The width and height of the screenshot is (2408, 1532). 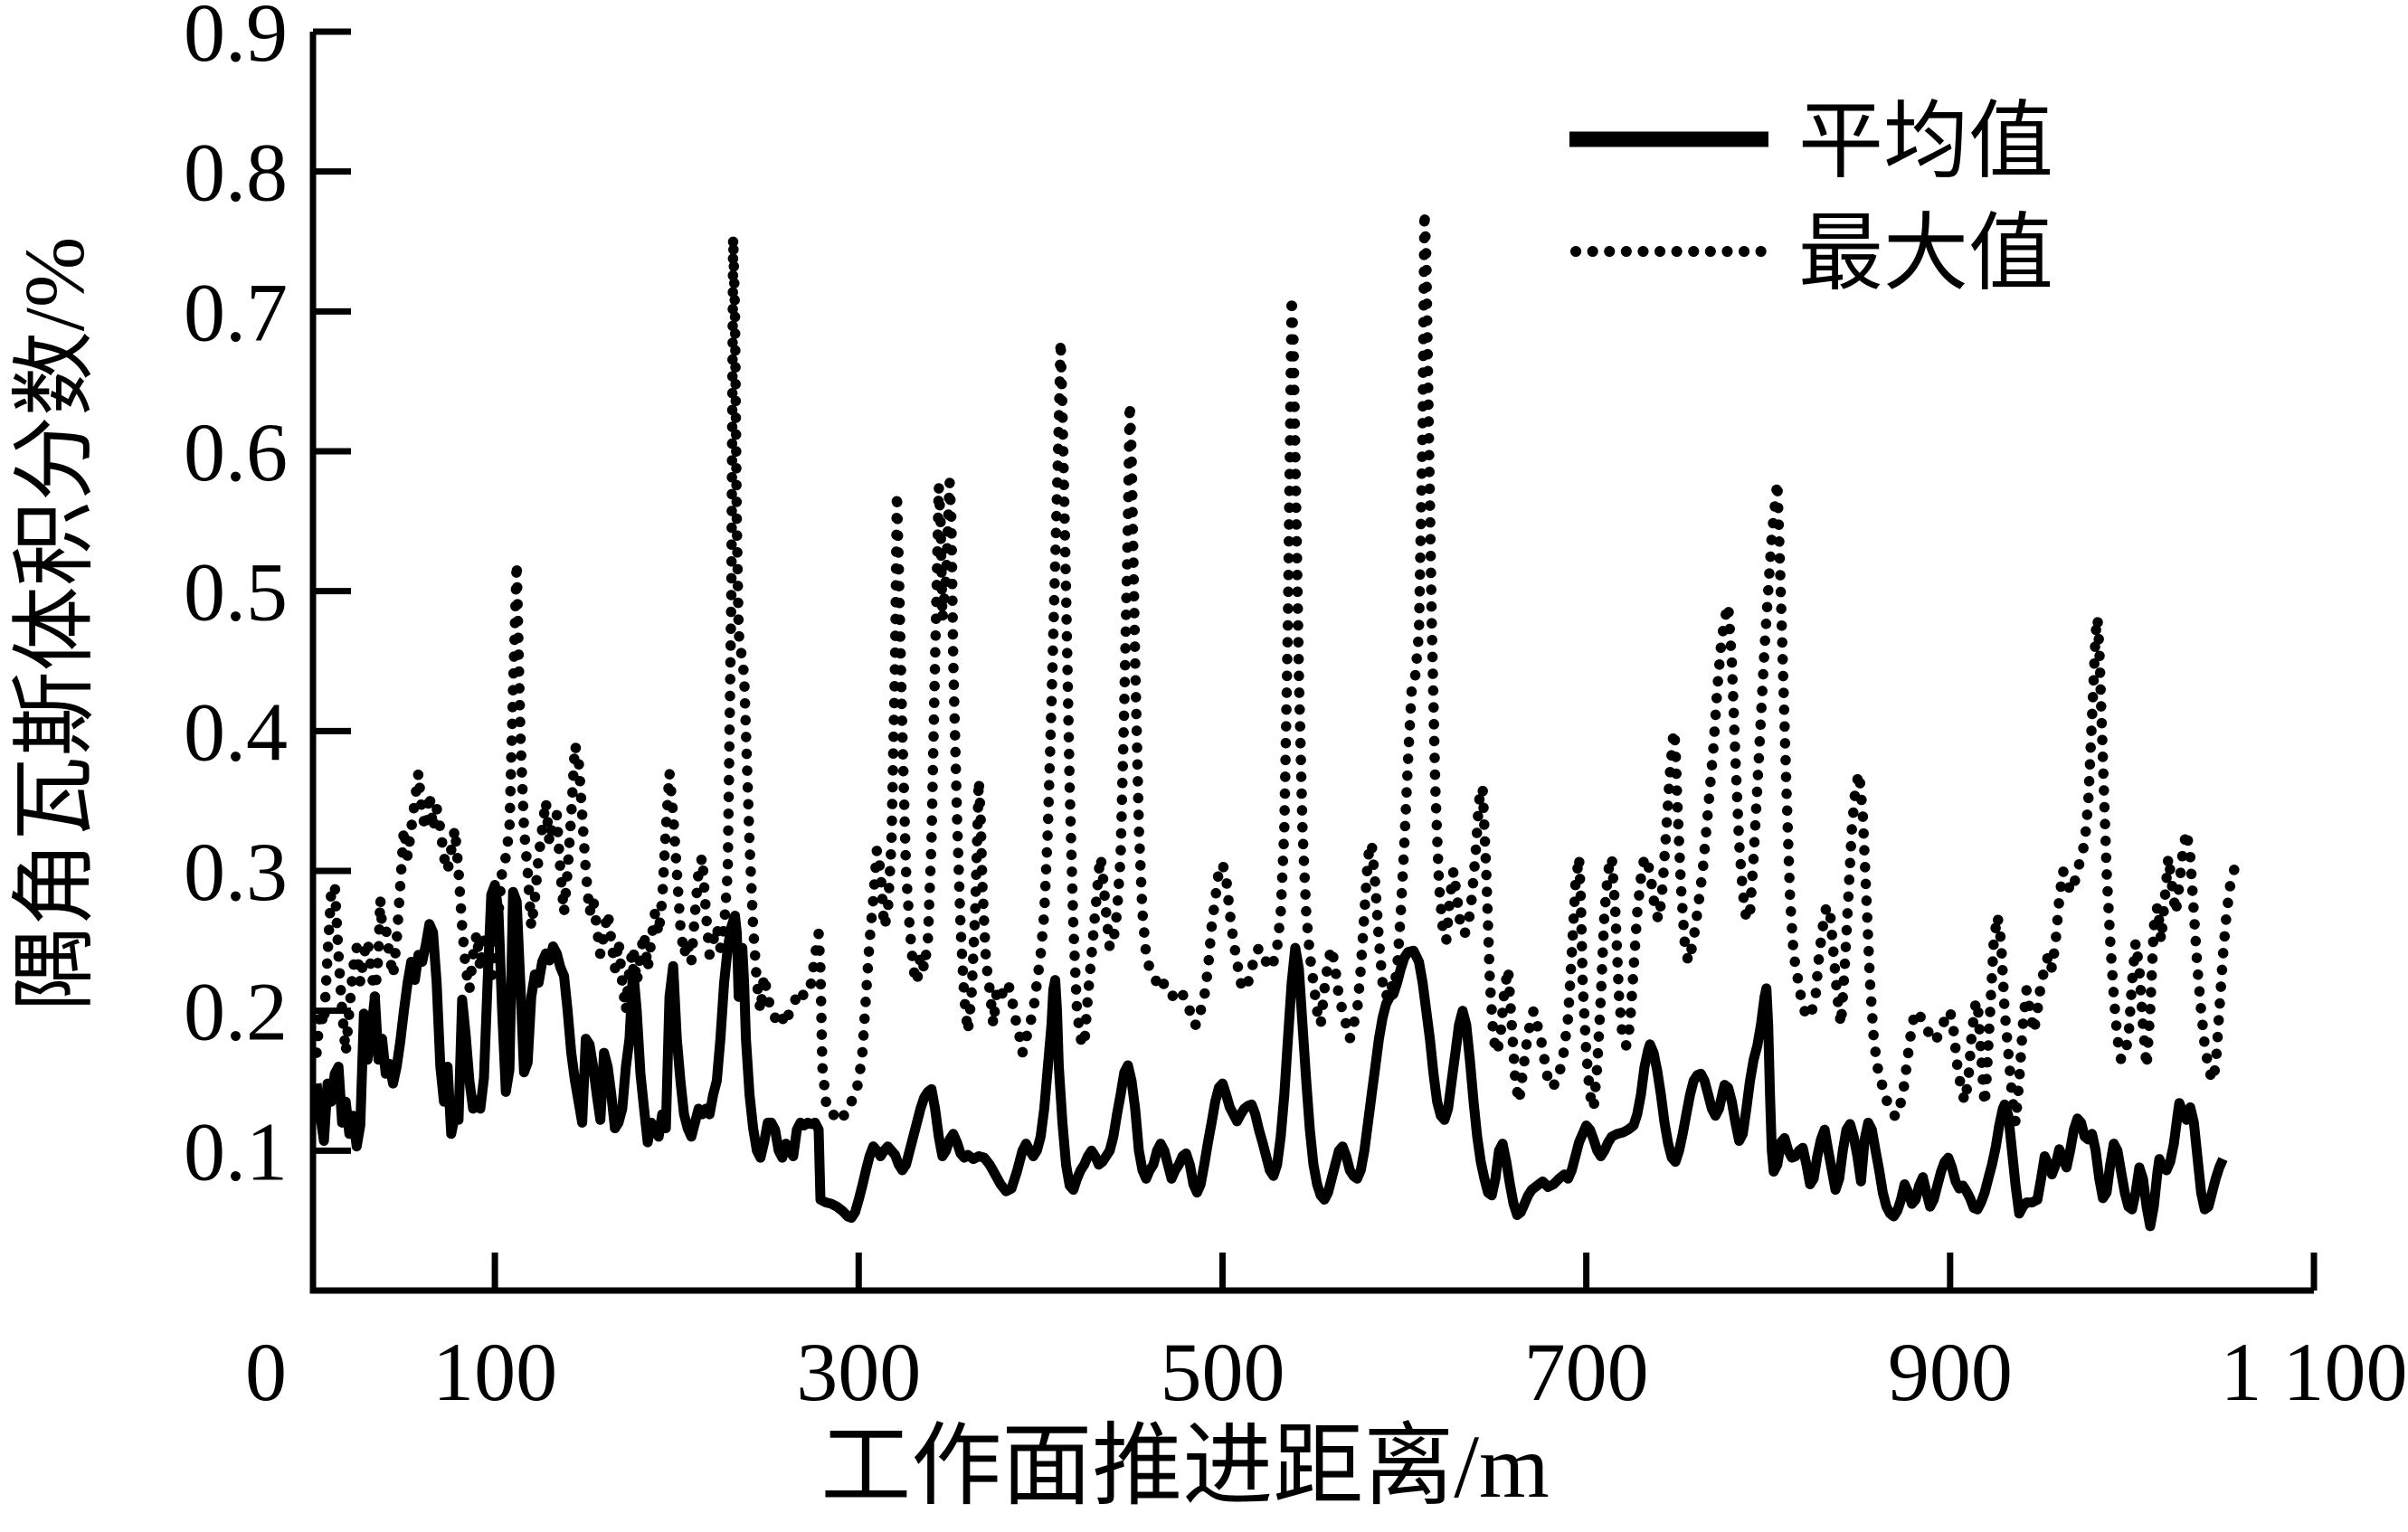 What do you see at coordinates (495, 1372) in the screenshot?
I see `x-tick-label: 100` at bounding box center [495, 1372].